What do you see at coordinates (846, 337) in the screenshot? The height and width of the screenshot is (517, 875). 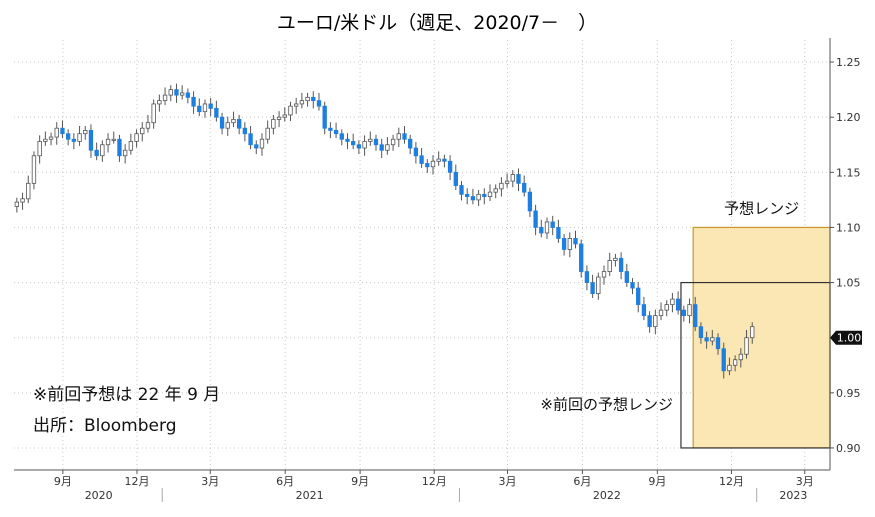 I see `last-value-label: 1.00` at bounding box center [846, 337].